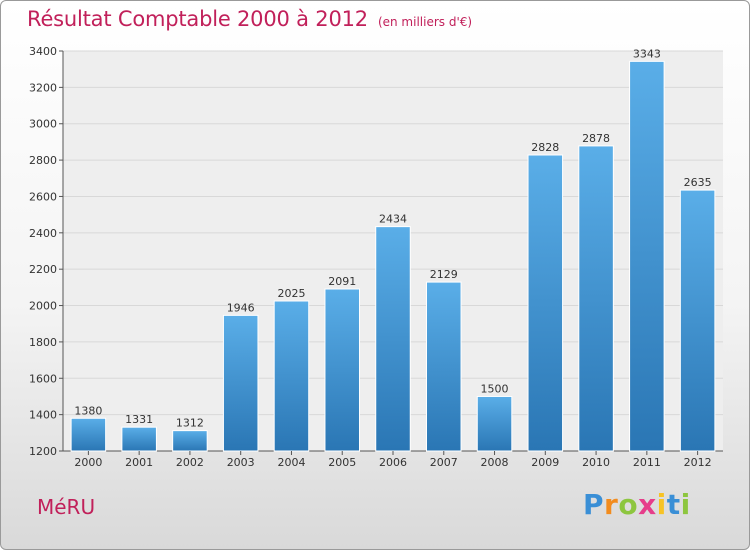 The height and width of the screenshot is (550, 750). Describe the element at coordinates (291, 293) in the screenshot. I see `data-label-2004: 2025` at that location.